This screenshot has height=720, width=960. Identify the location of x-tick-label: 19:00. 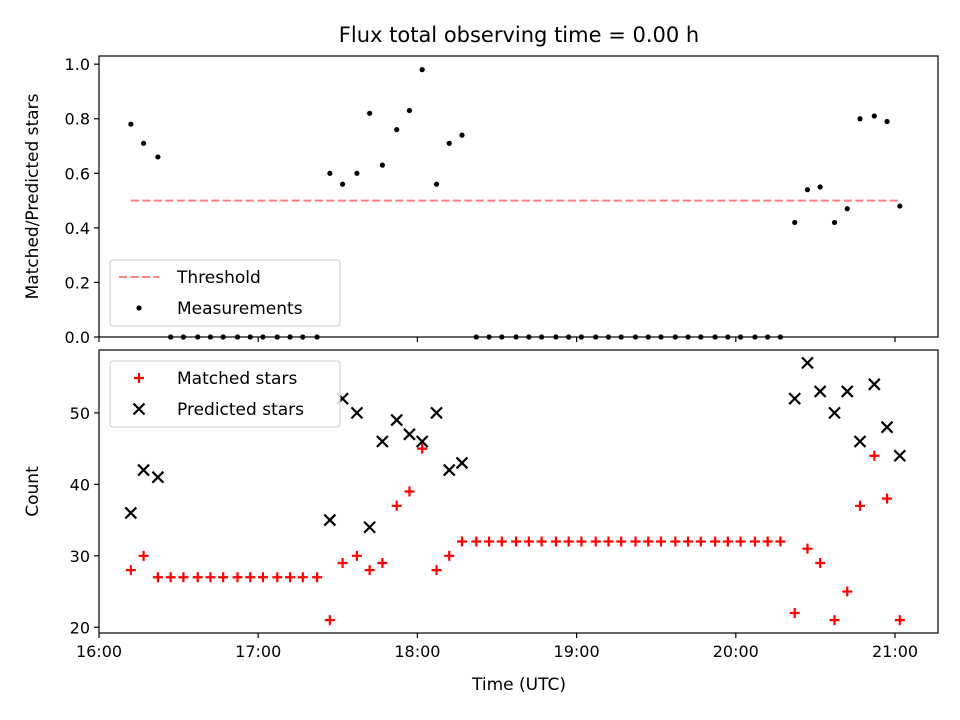
(577, 651).